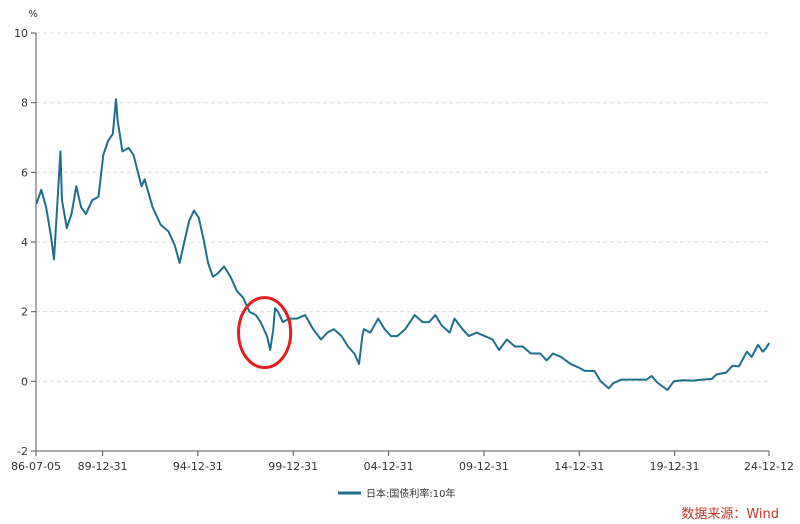 The height and width of the screenshot is (524, 800). I want to click on x-tick-label: 24-12-12, so click(769, 466).